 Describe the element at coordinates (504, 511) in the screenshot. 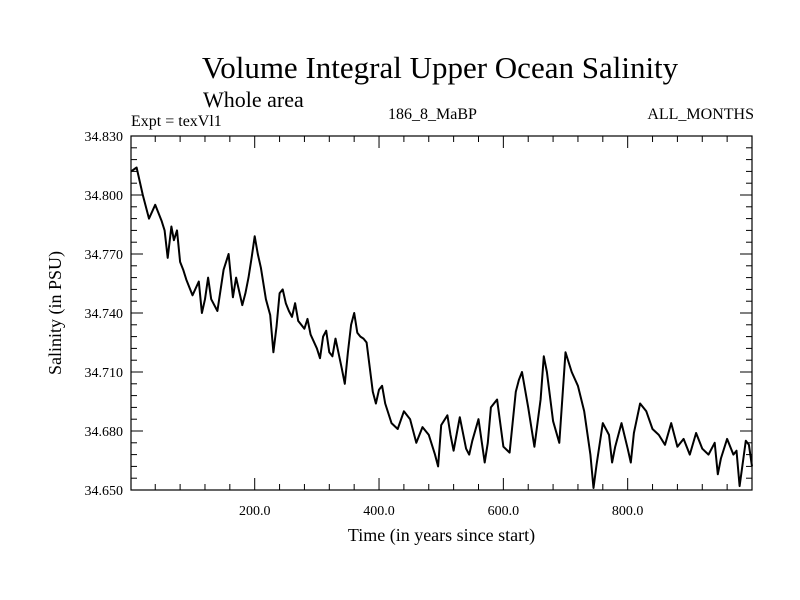

I see `x-tick-label: 600.0` at that location.